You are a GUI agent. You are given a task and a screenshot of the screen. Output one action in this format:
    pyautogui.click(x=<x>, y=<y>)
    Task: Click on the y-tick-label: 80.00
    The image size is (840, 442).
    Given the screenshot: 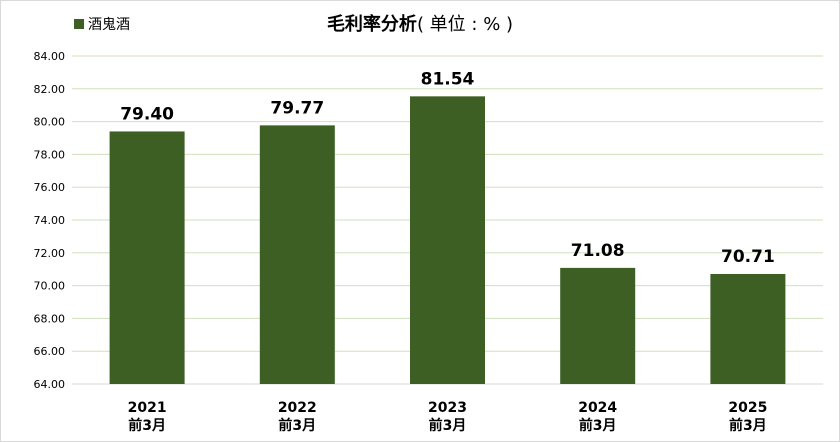 What is the action you would take?
    pyautogui.click(x=50, y=122)
    